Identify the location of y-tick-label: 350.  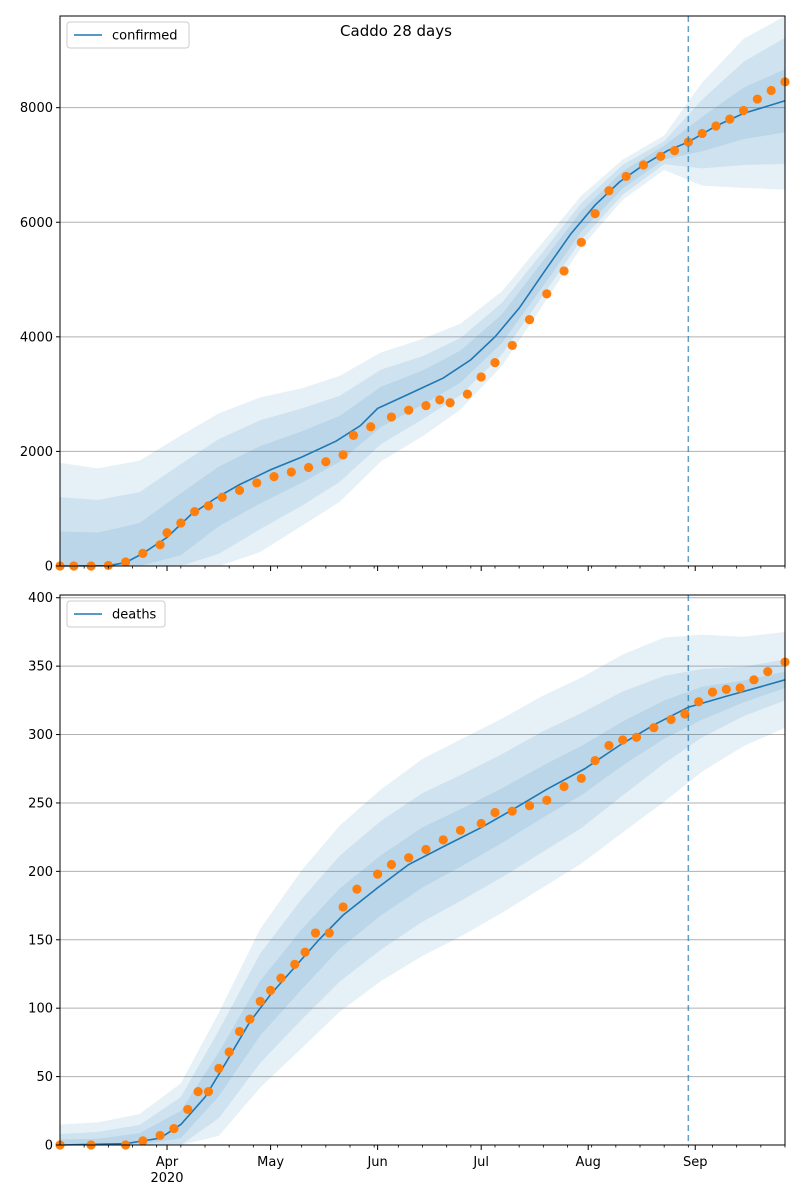
(40, 667).